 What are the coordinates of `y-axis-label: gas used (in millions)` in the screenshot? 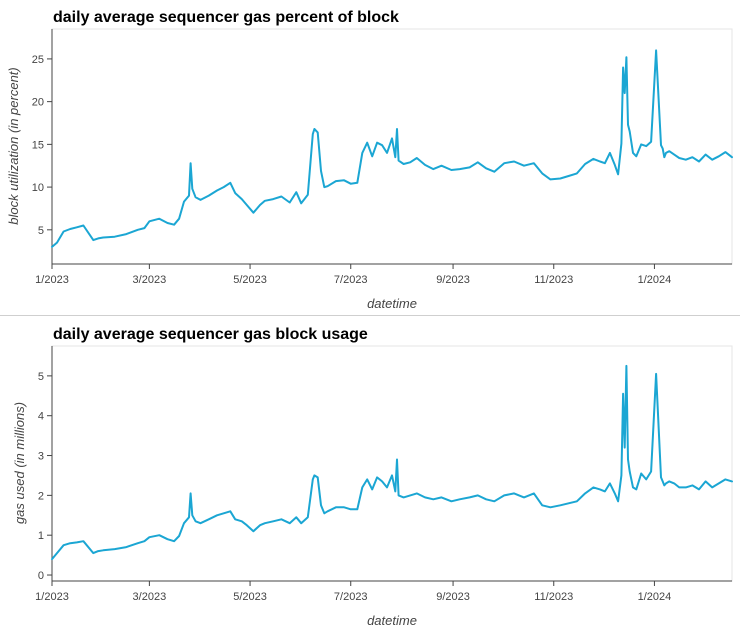 It's located at (19, 463).